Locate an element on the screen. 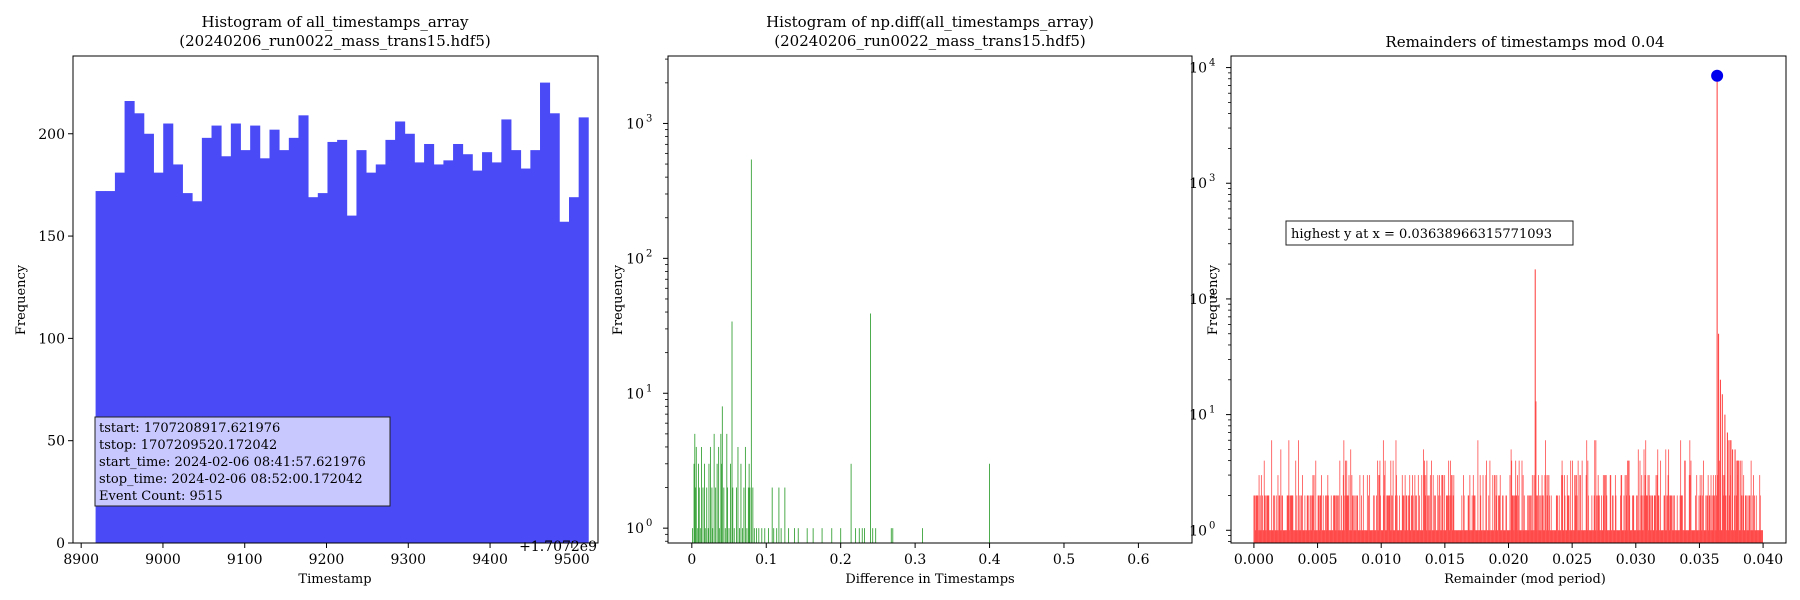  panel3-x-tick-label: 0.030 is located at coordinates (1636, 560).